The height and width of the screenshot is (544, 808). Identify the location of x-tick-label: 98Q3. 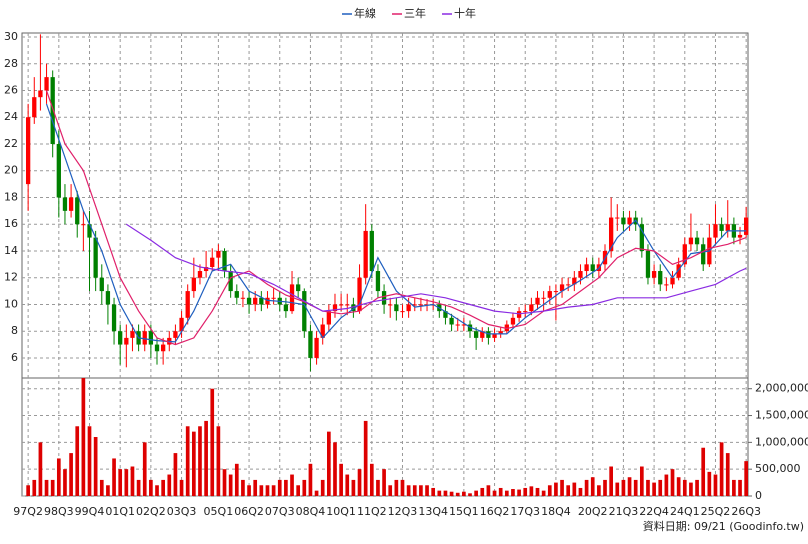
(59, 511).